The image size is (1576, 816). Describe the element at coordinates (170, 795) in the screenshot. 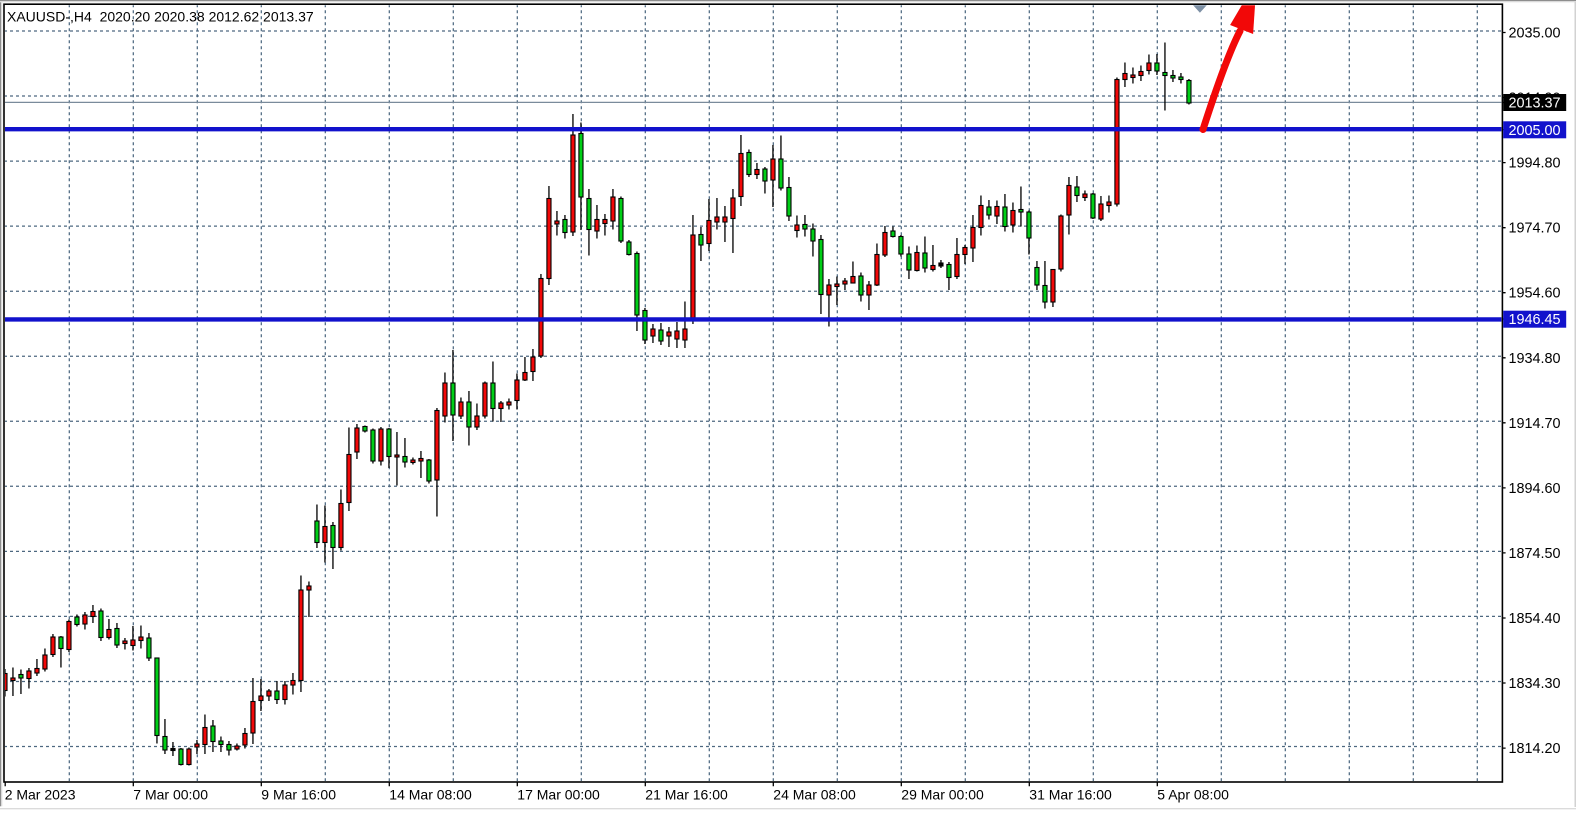

I see `svg-text: 7 Mar 00:00` at that location.